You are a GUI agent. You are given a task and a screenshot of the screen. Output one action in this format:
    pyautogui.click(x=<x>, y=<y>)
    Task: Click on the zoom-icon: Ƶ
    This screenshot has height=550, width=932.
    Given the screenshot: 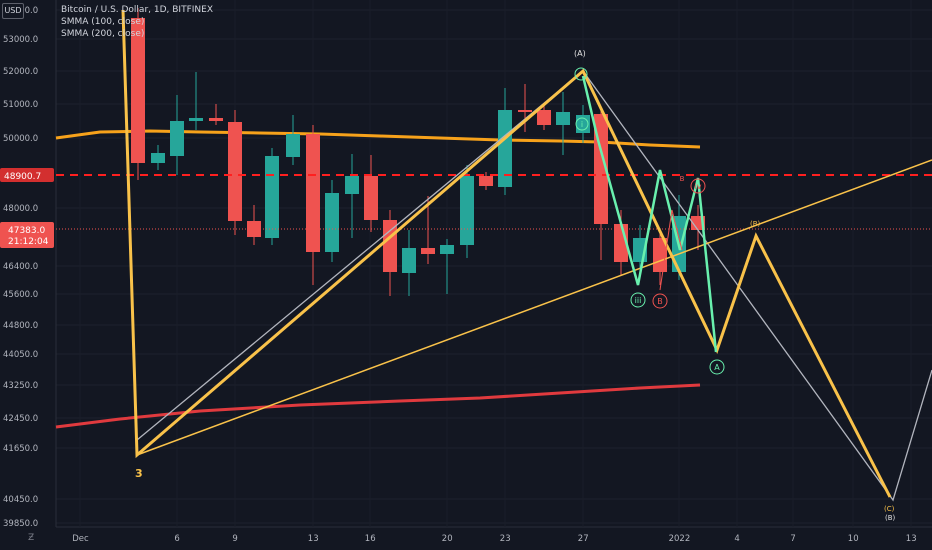 What is the action you would take?
    pyautogui.click(x=31, y=538)
    